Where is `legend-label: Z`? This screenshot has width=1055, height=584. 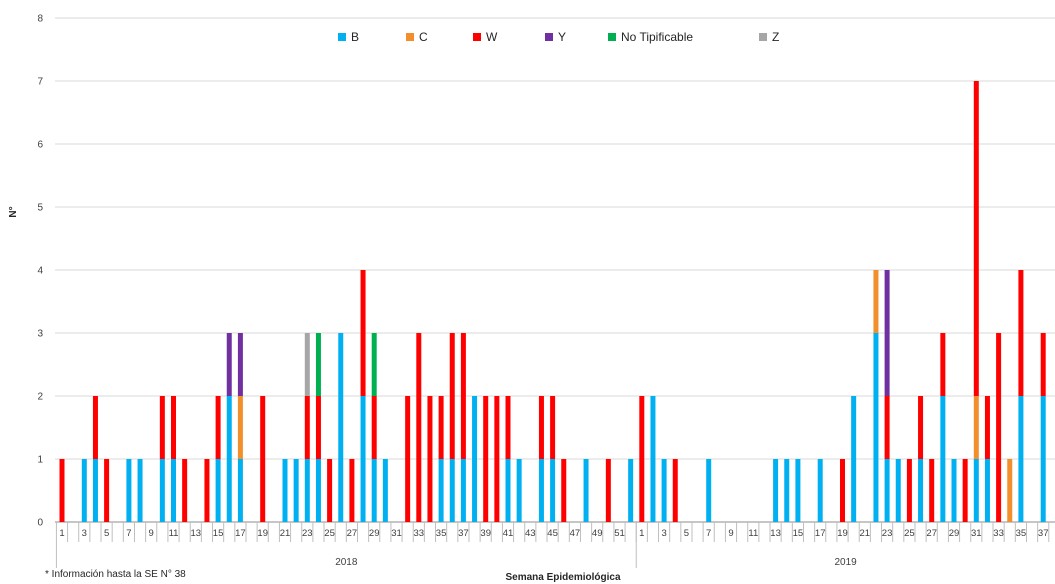
legend-label: Z is located at coordinates (775, 37).